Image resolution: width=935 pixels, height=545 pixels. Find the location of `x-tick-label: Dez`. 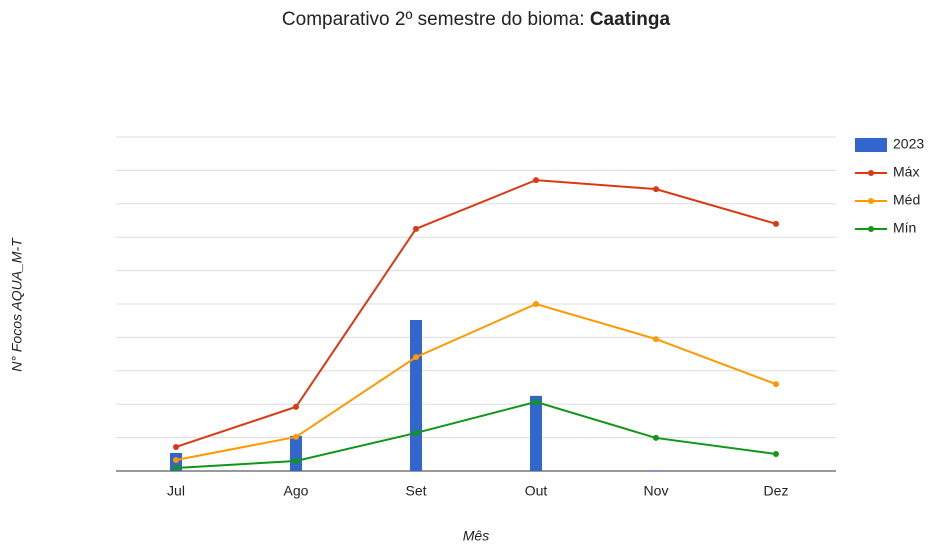

x-tick-label: Dez is located at coordinates (776, 491).